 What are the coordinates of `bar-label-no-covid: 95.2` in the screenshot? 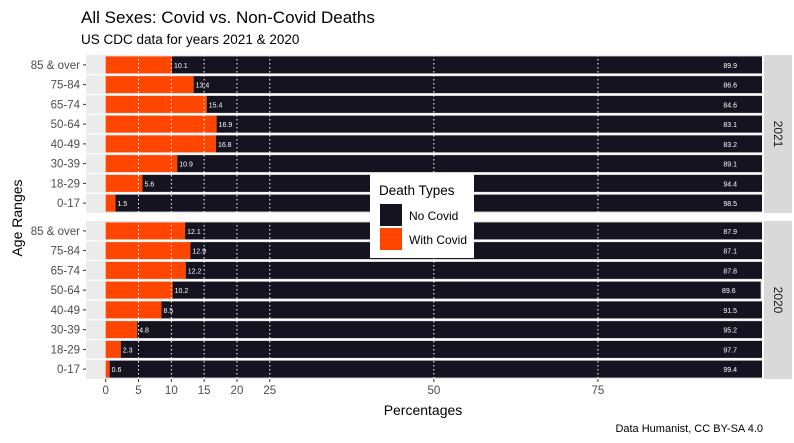 It's located at (730, 331).